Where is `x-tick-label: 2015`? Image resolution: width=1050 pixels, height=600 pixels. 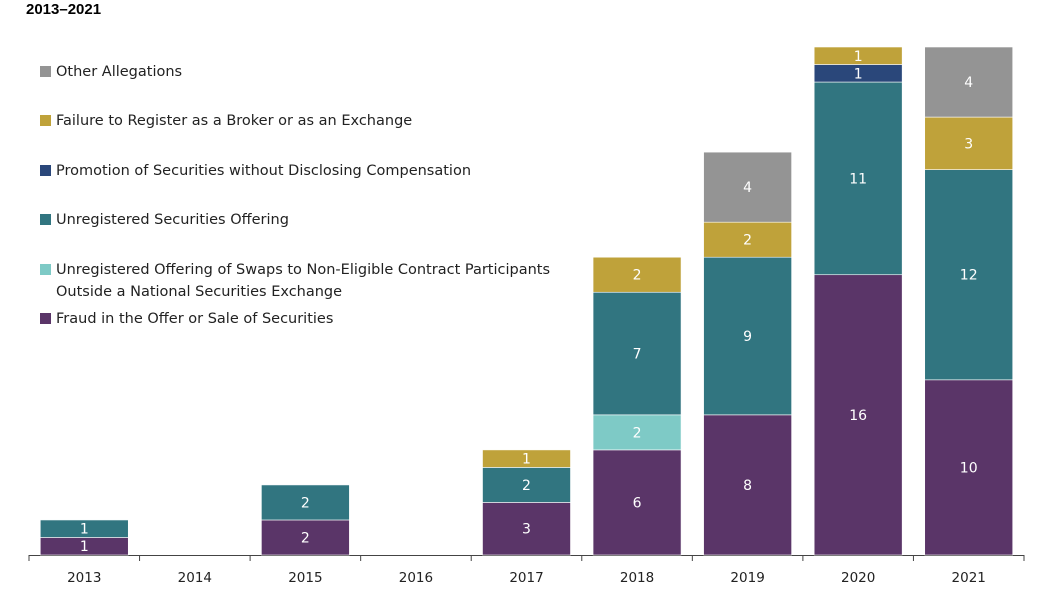 x-tick-label: 2015 is located at coordinates (305, 578).